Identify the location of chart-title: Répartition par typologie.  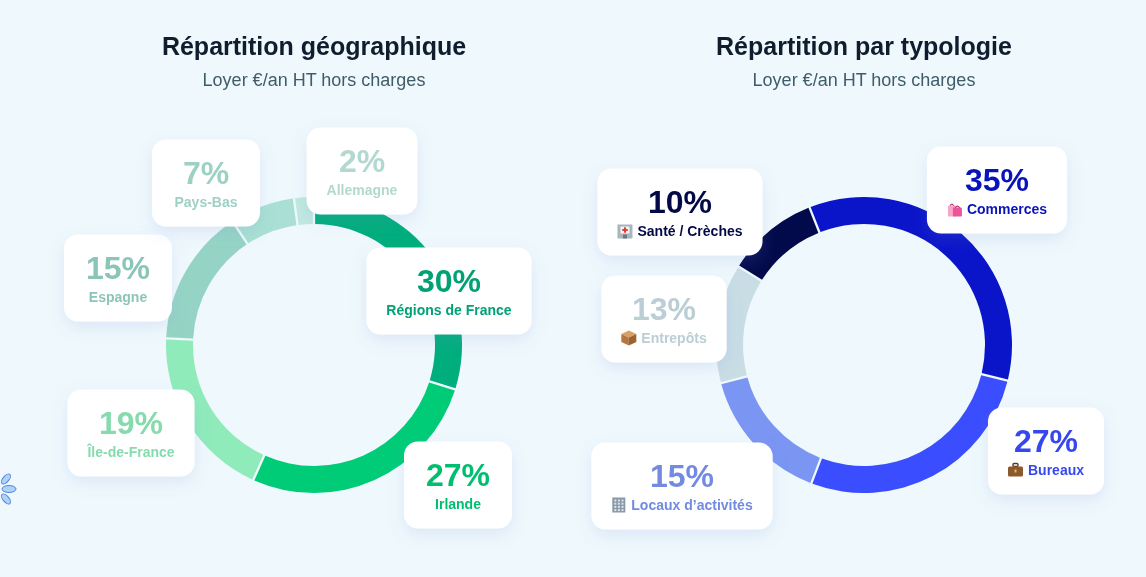
(864, 46).